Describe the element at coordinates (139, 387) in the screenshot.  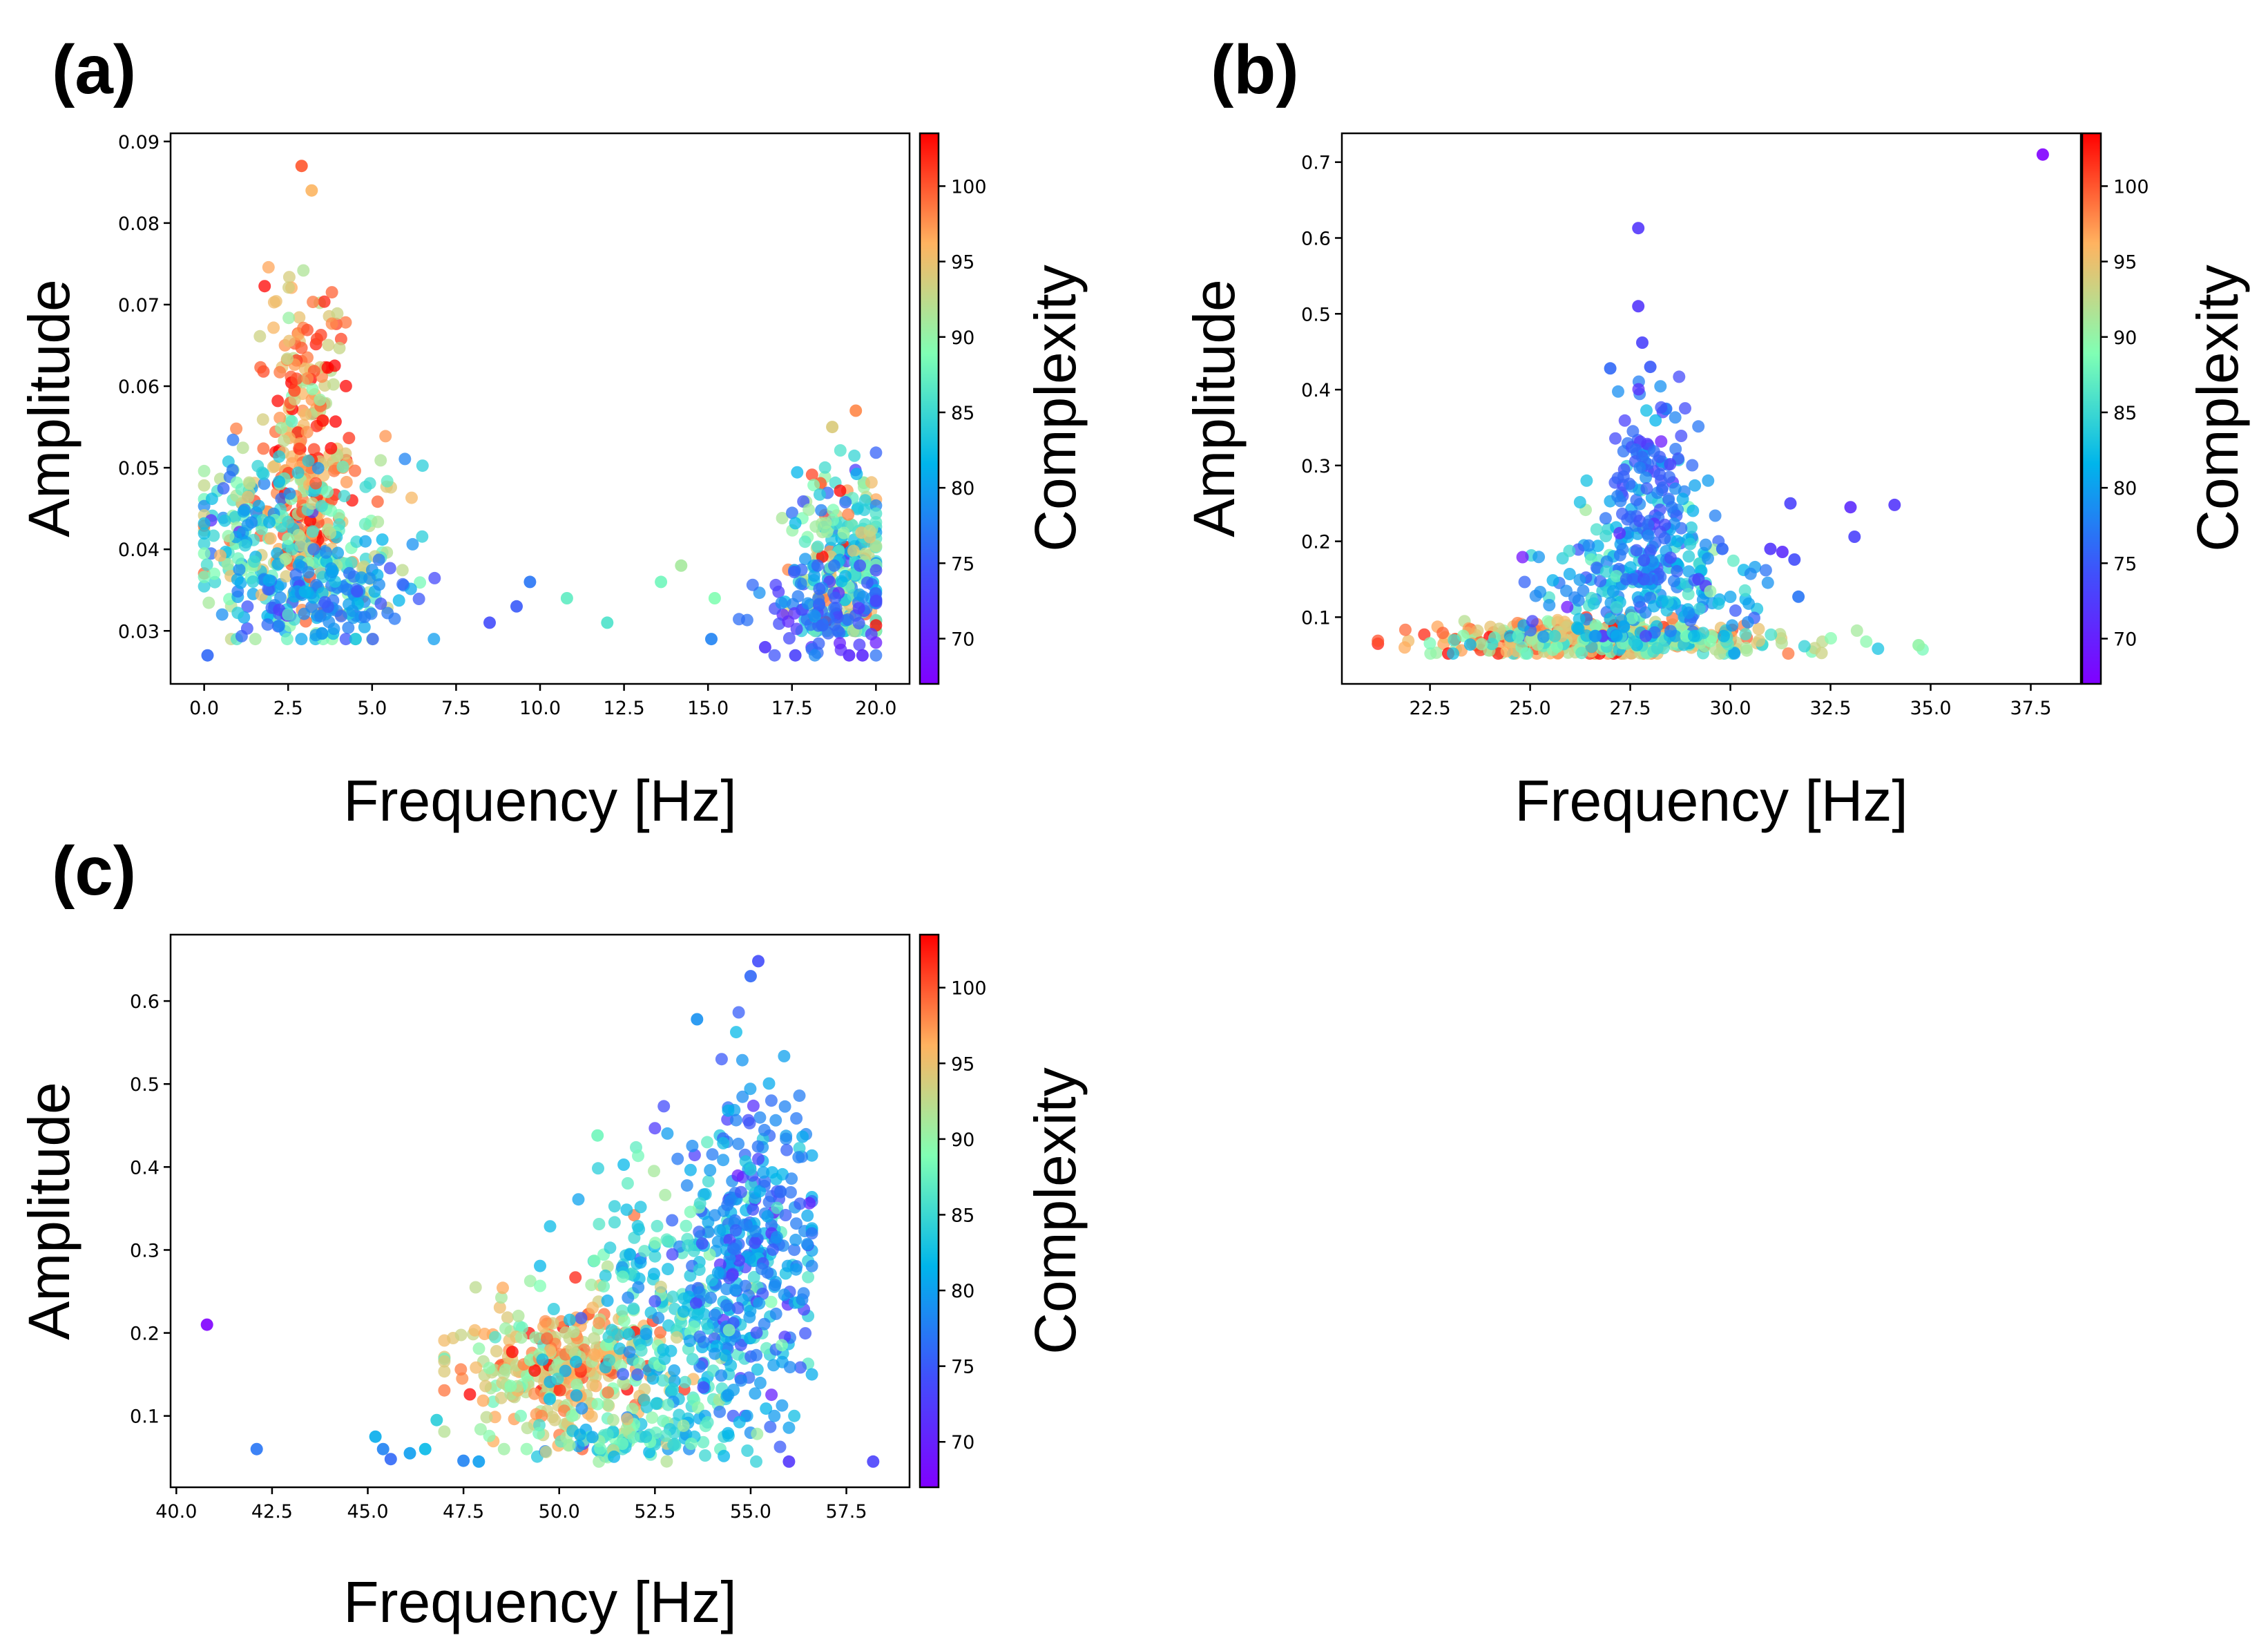
I see `y-tick-label: 0.06` at that location.